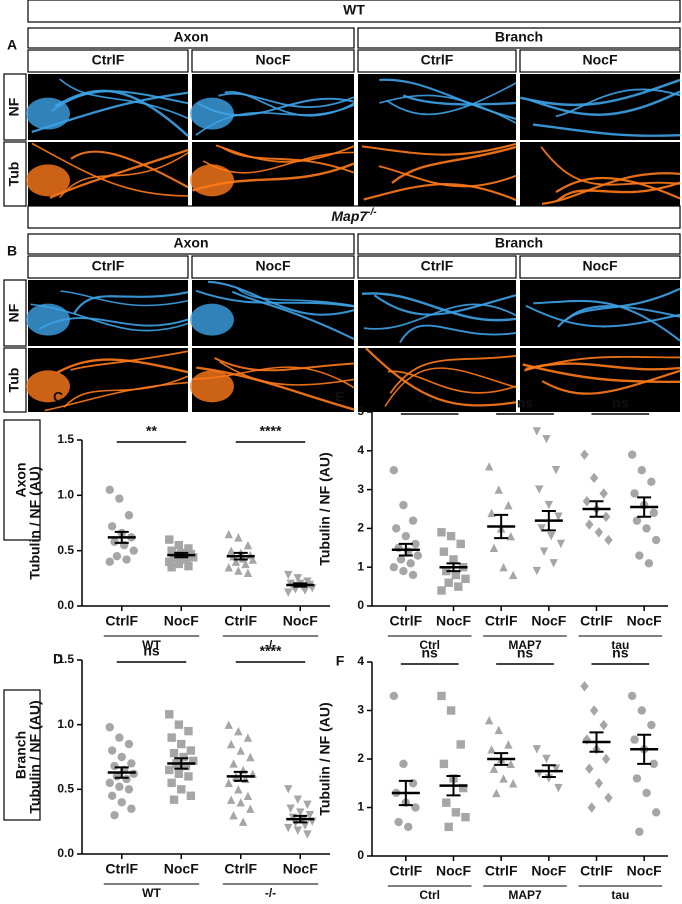 The width and height of the screenshot is (682, 904). Describe the element at coordinates (349, 216) in the screenshot. I see `genotype-name: Map7` at that location.